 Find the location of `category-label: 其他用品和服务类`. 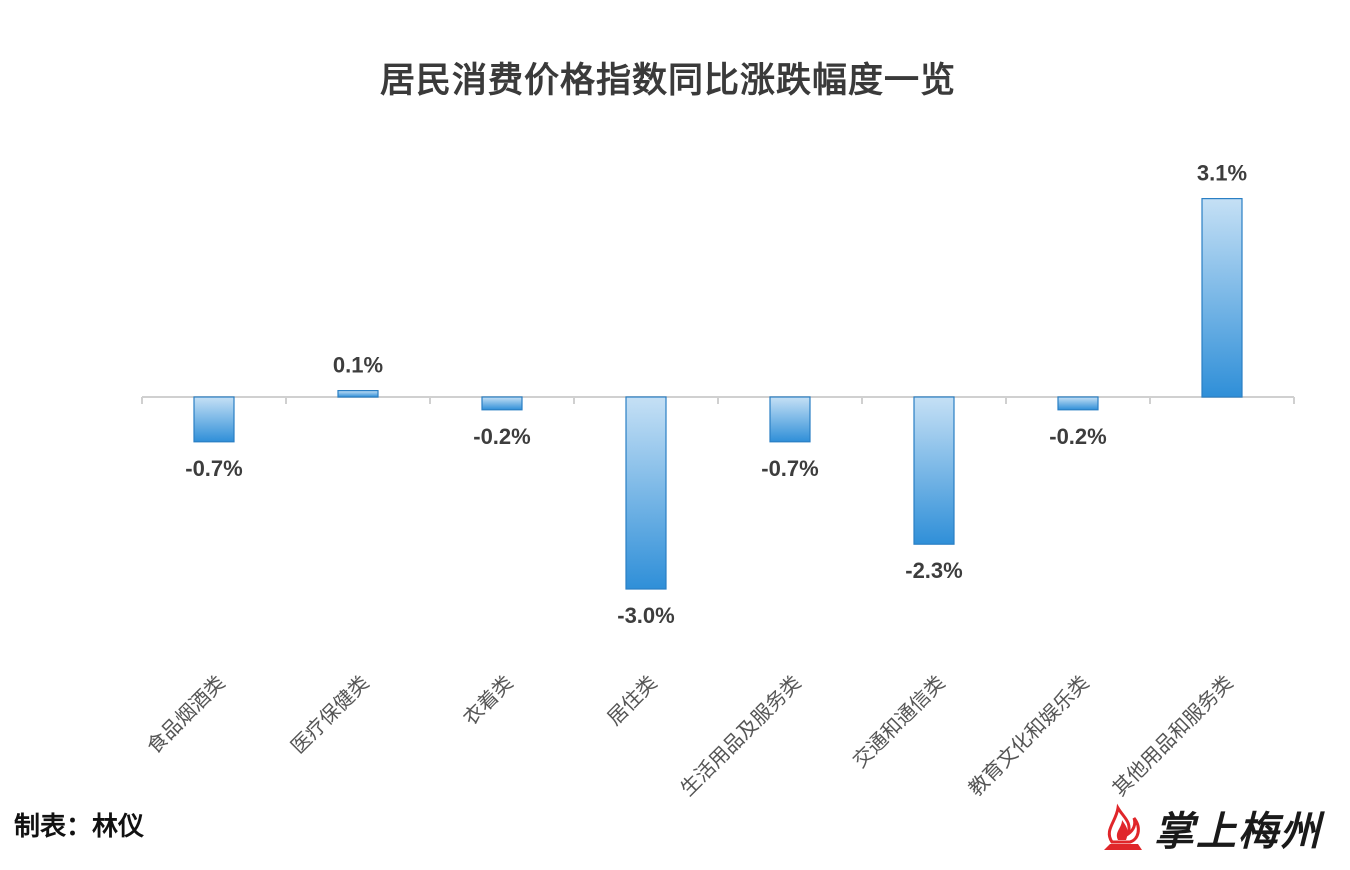

category-label: 其他用品和服务类 is located at coordinates (1172, 736).